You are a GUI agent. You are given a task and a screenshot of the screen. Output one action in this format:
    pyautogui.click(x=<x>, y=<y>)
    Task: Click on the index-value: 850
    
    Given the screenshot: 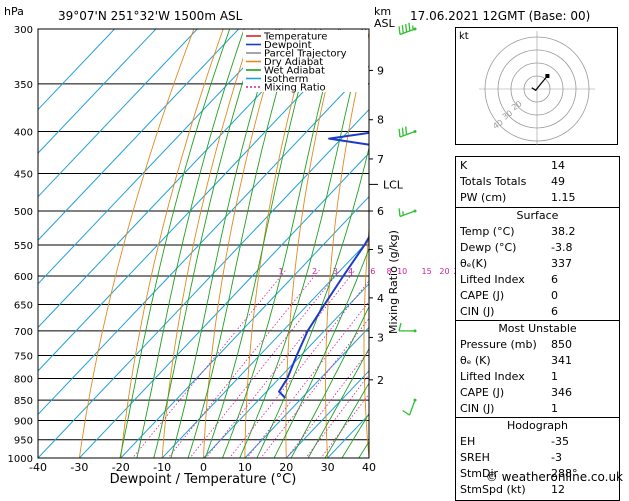 What is the action you would take?
    pyautogui.click(x=583, y=345)
    